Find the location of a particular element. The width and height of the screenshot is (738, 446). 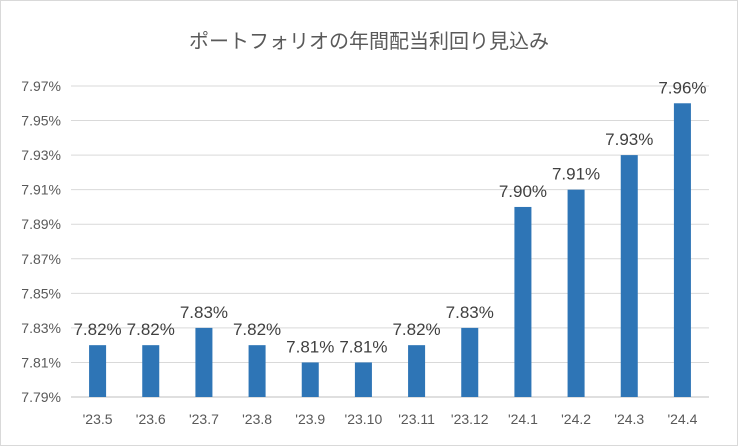

data-label: 7.91% is located at coordinates (576, 174).